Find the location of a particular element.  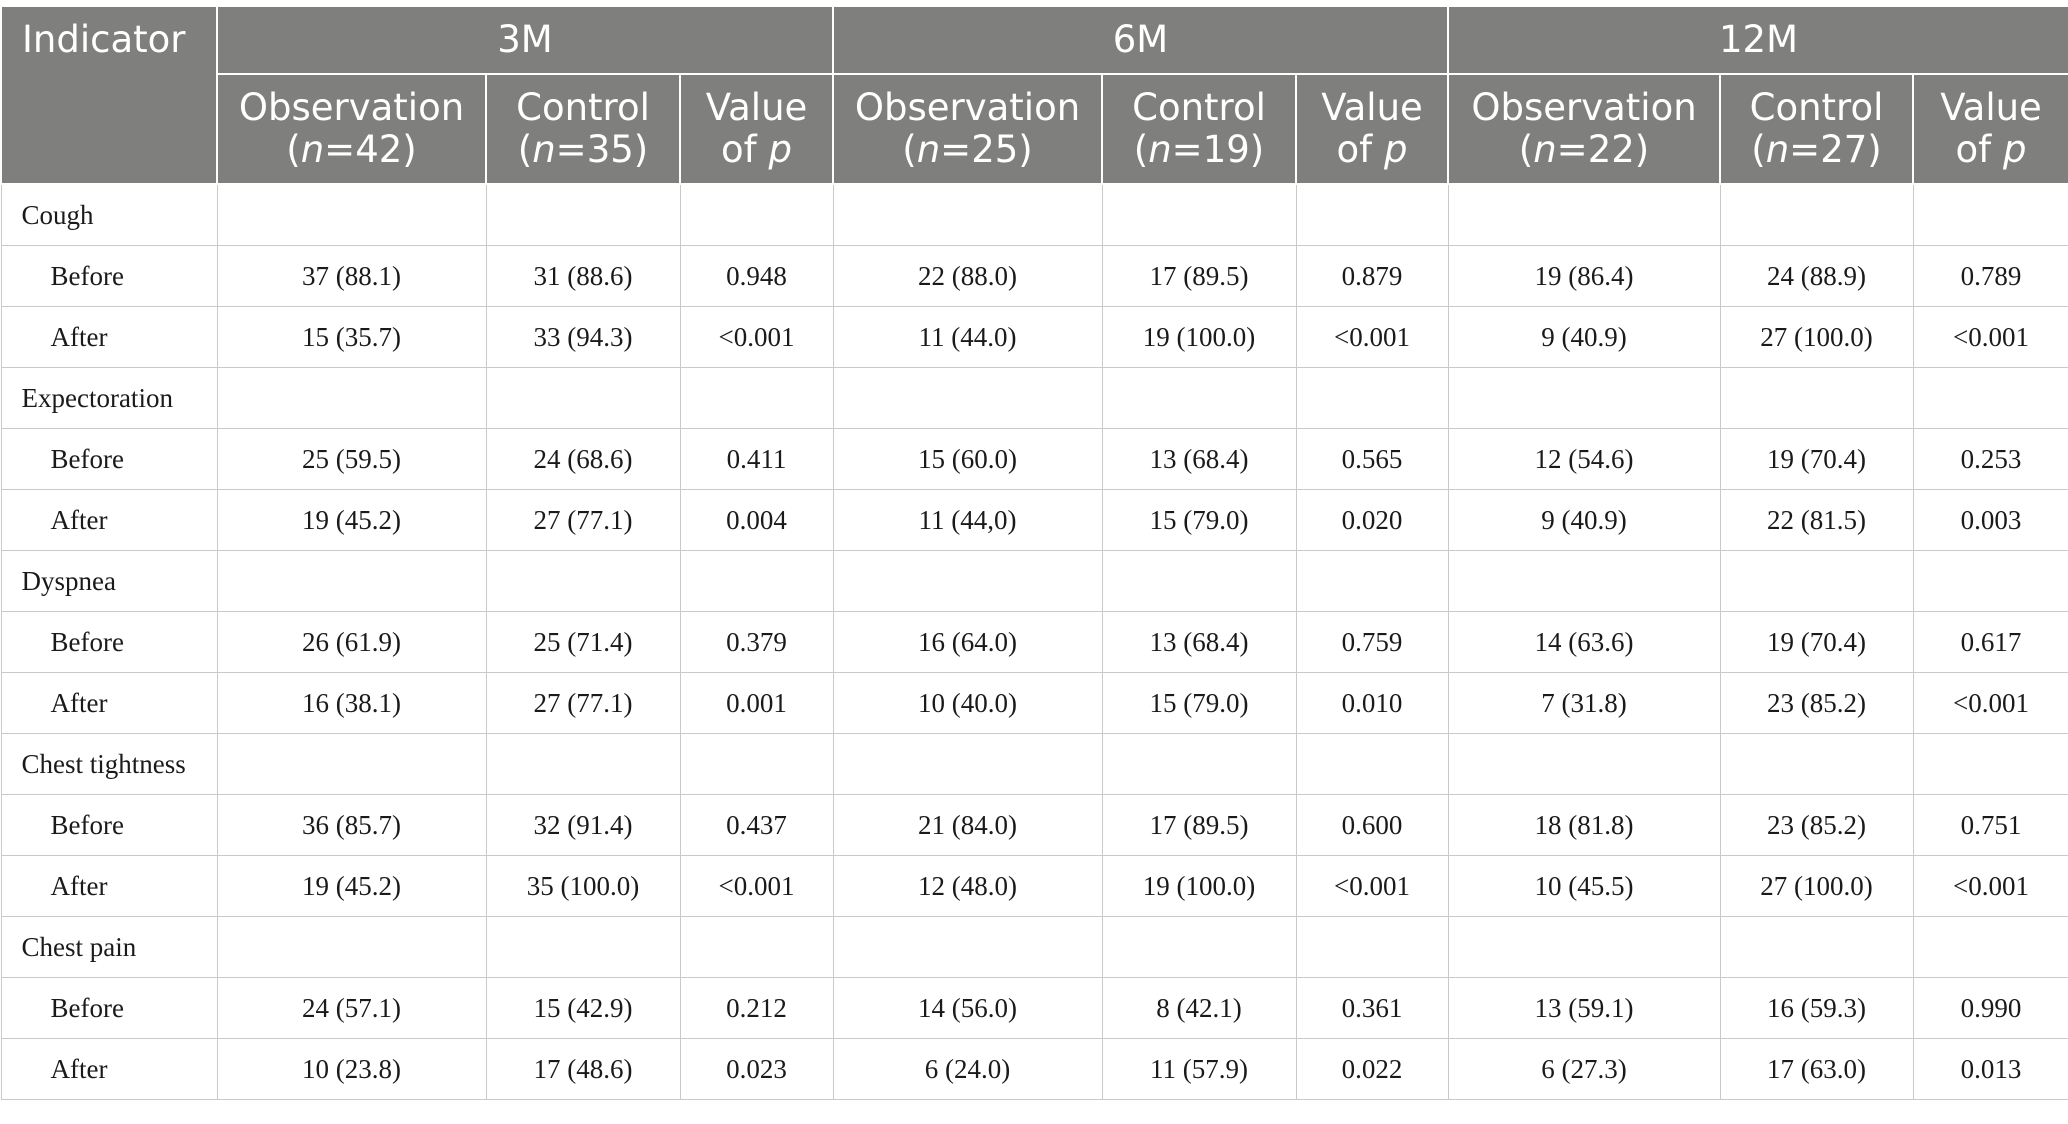

table-cell: 25 (71.4) is located at coordinates (583, 642).